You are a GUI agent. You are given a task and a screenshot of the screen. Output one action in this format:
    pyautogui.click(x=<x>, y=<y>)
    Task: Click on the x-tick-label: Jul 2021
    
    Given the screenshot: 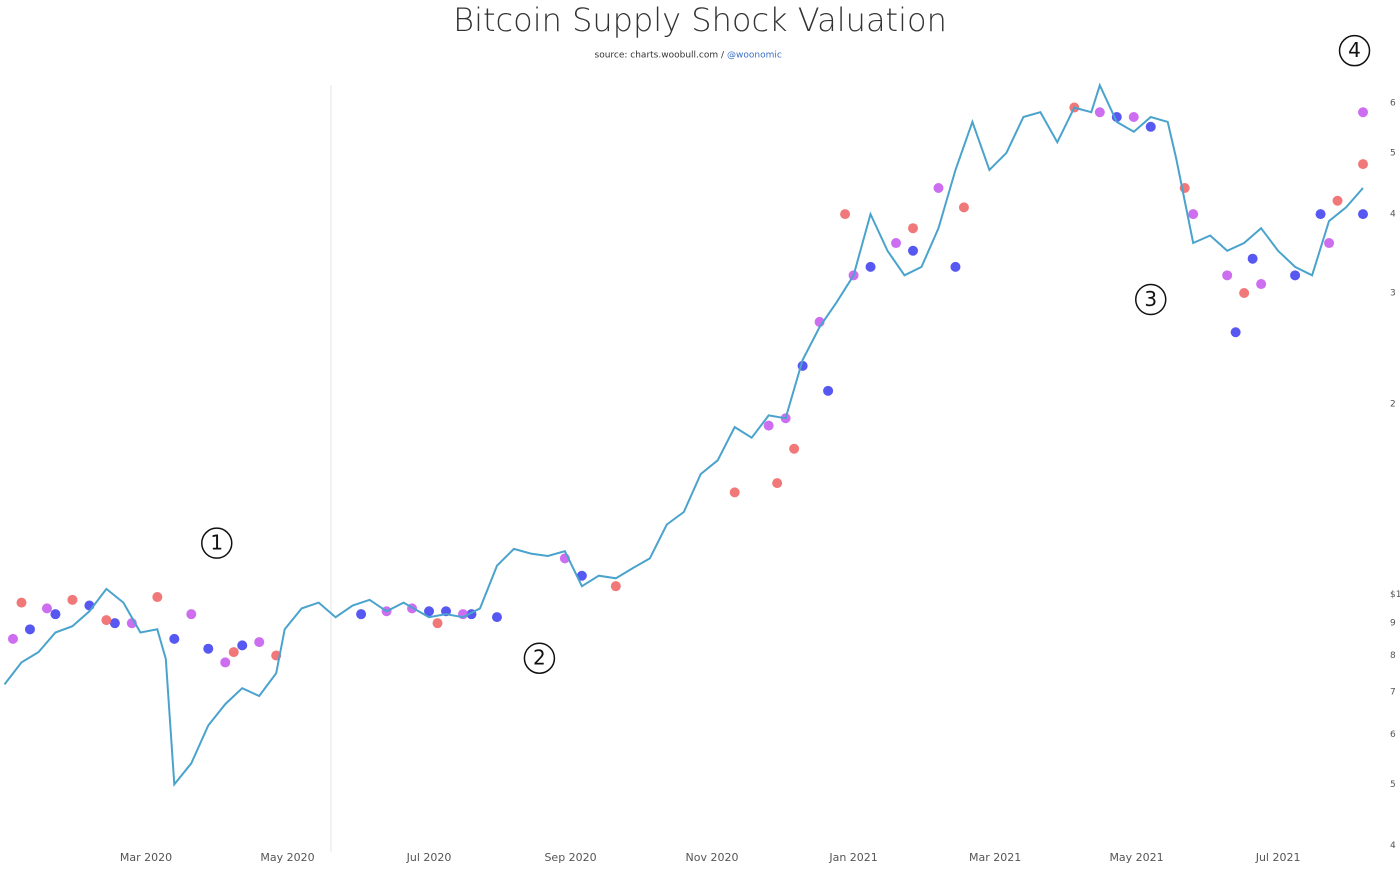 What is the action you would take?
    pyautogui.click(x=1278, y=857)
    